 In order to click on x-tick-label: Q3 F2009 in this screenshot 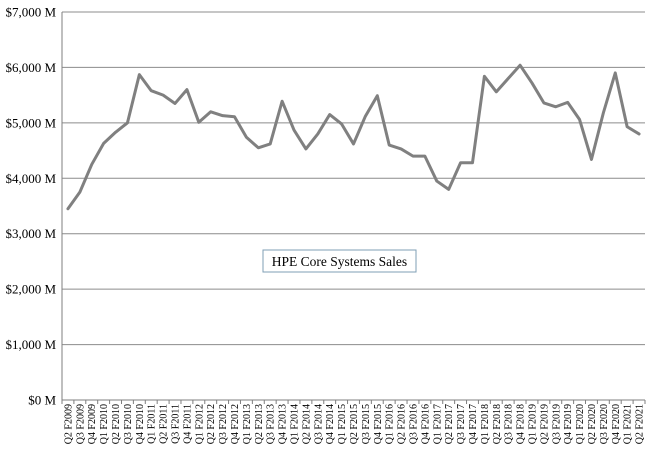, I will do `click(80, 424)`.